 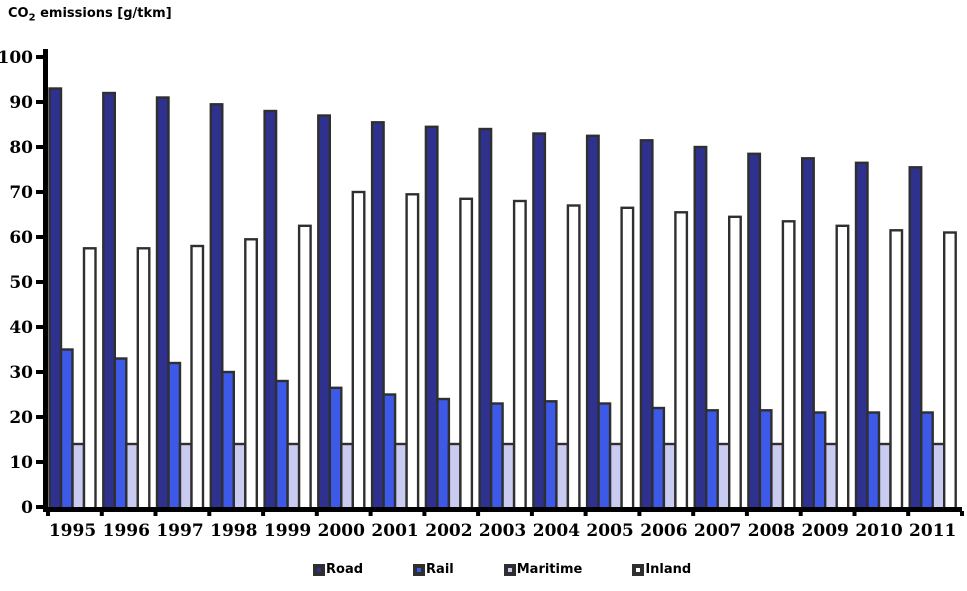 What do you see at coordinates (345, 569) in the screenshot?
I see `legend-label-road: Road` at bounding box center [345, 569].